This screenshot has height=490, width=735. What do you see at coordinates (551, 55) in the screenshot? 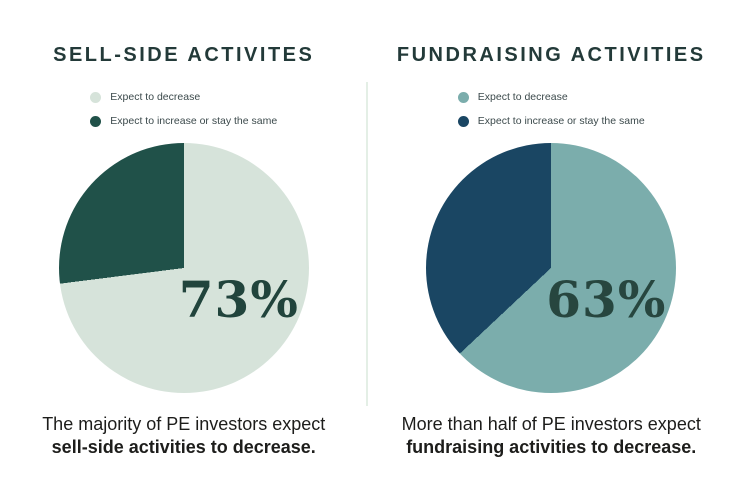
I see `chart-title-fundraising: FUNDRAISING ACTIVITIES` at bounding box center [551, 55].